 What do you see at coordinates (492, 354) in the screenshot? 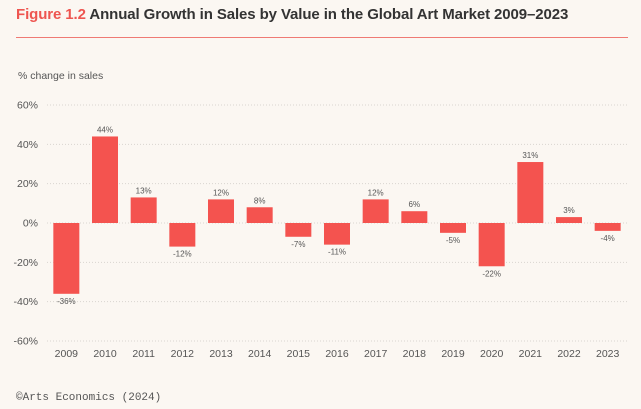
I see `x-tick-label: 2020` at bounding box center [492, 354].